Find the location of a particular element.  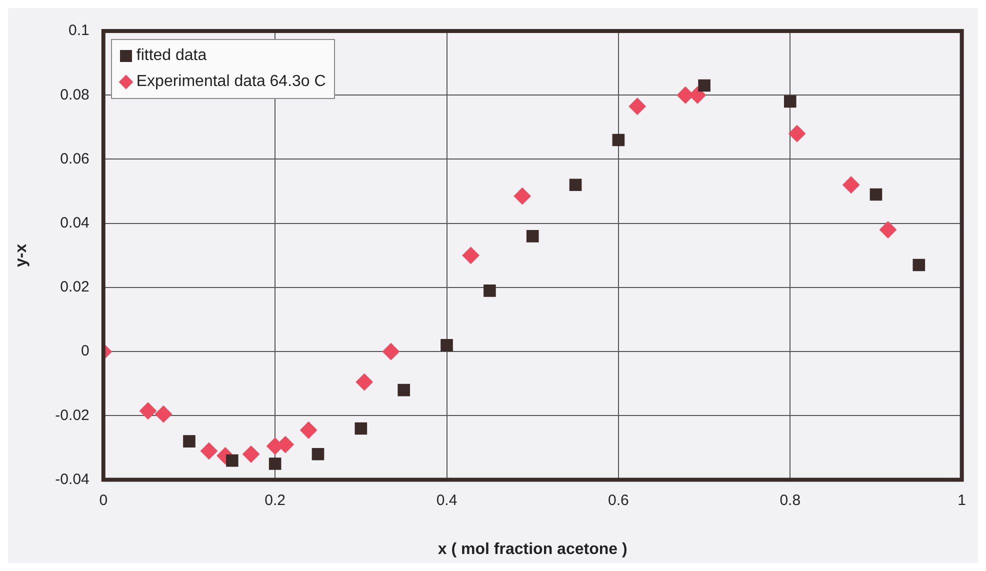

legend-label: fitted data is located at coordinates (171, 56).